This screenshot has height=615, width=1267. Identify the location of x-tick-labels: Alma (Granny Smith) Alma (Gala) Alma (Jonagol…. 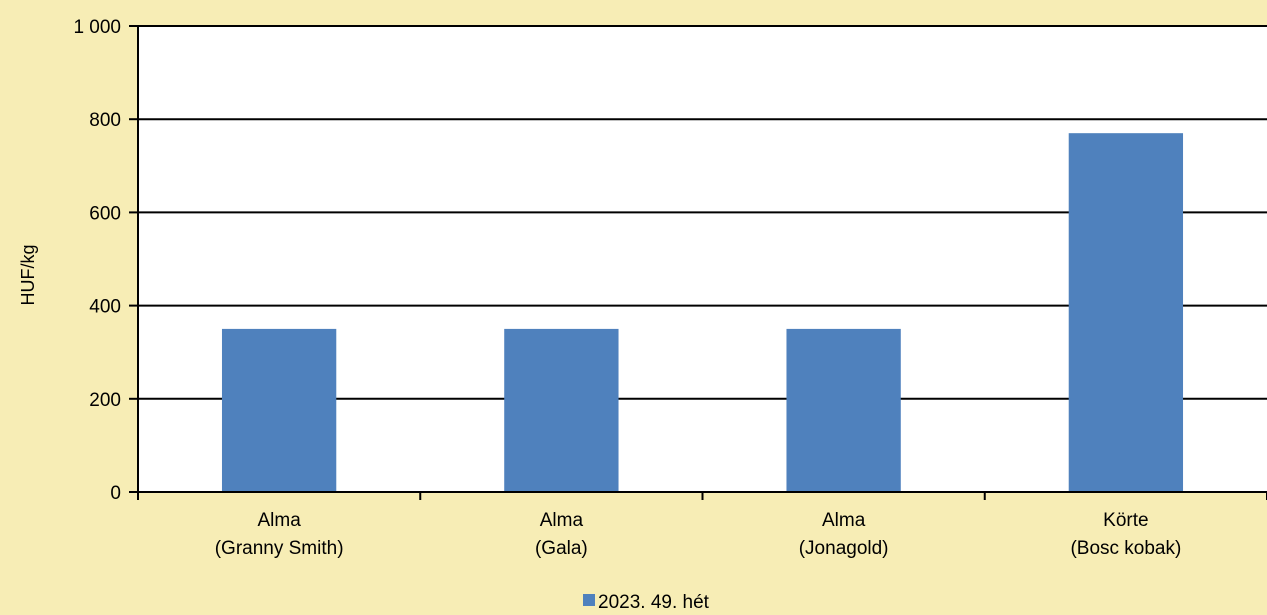
(698, 534).